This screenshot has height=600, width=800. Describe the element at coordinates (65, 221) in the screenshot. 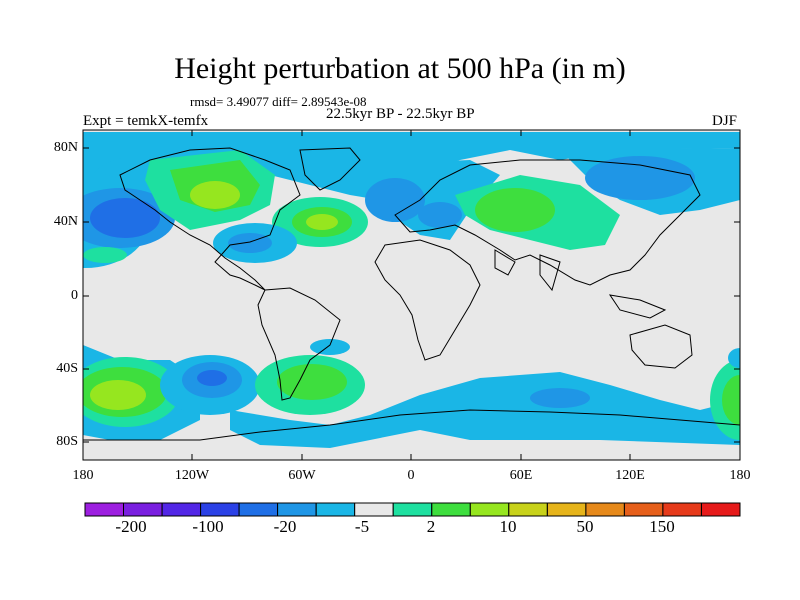

I see `lat-label-40n: 40N` at that location.